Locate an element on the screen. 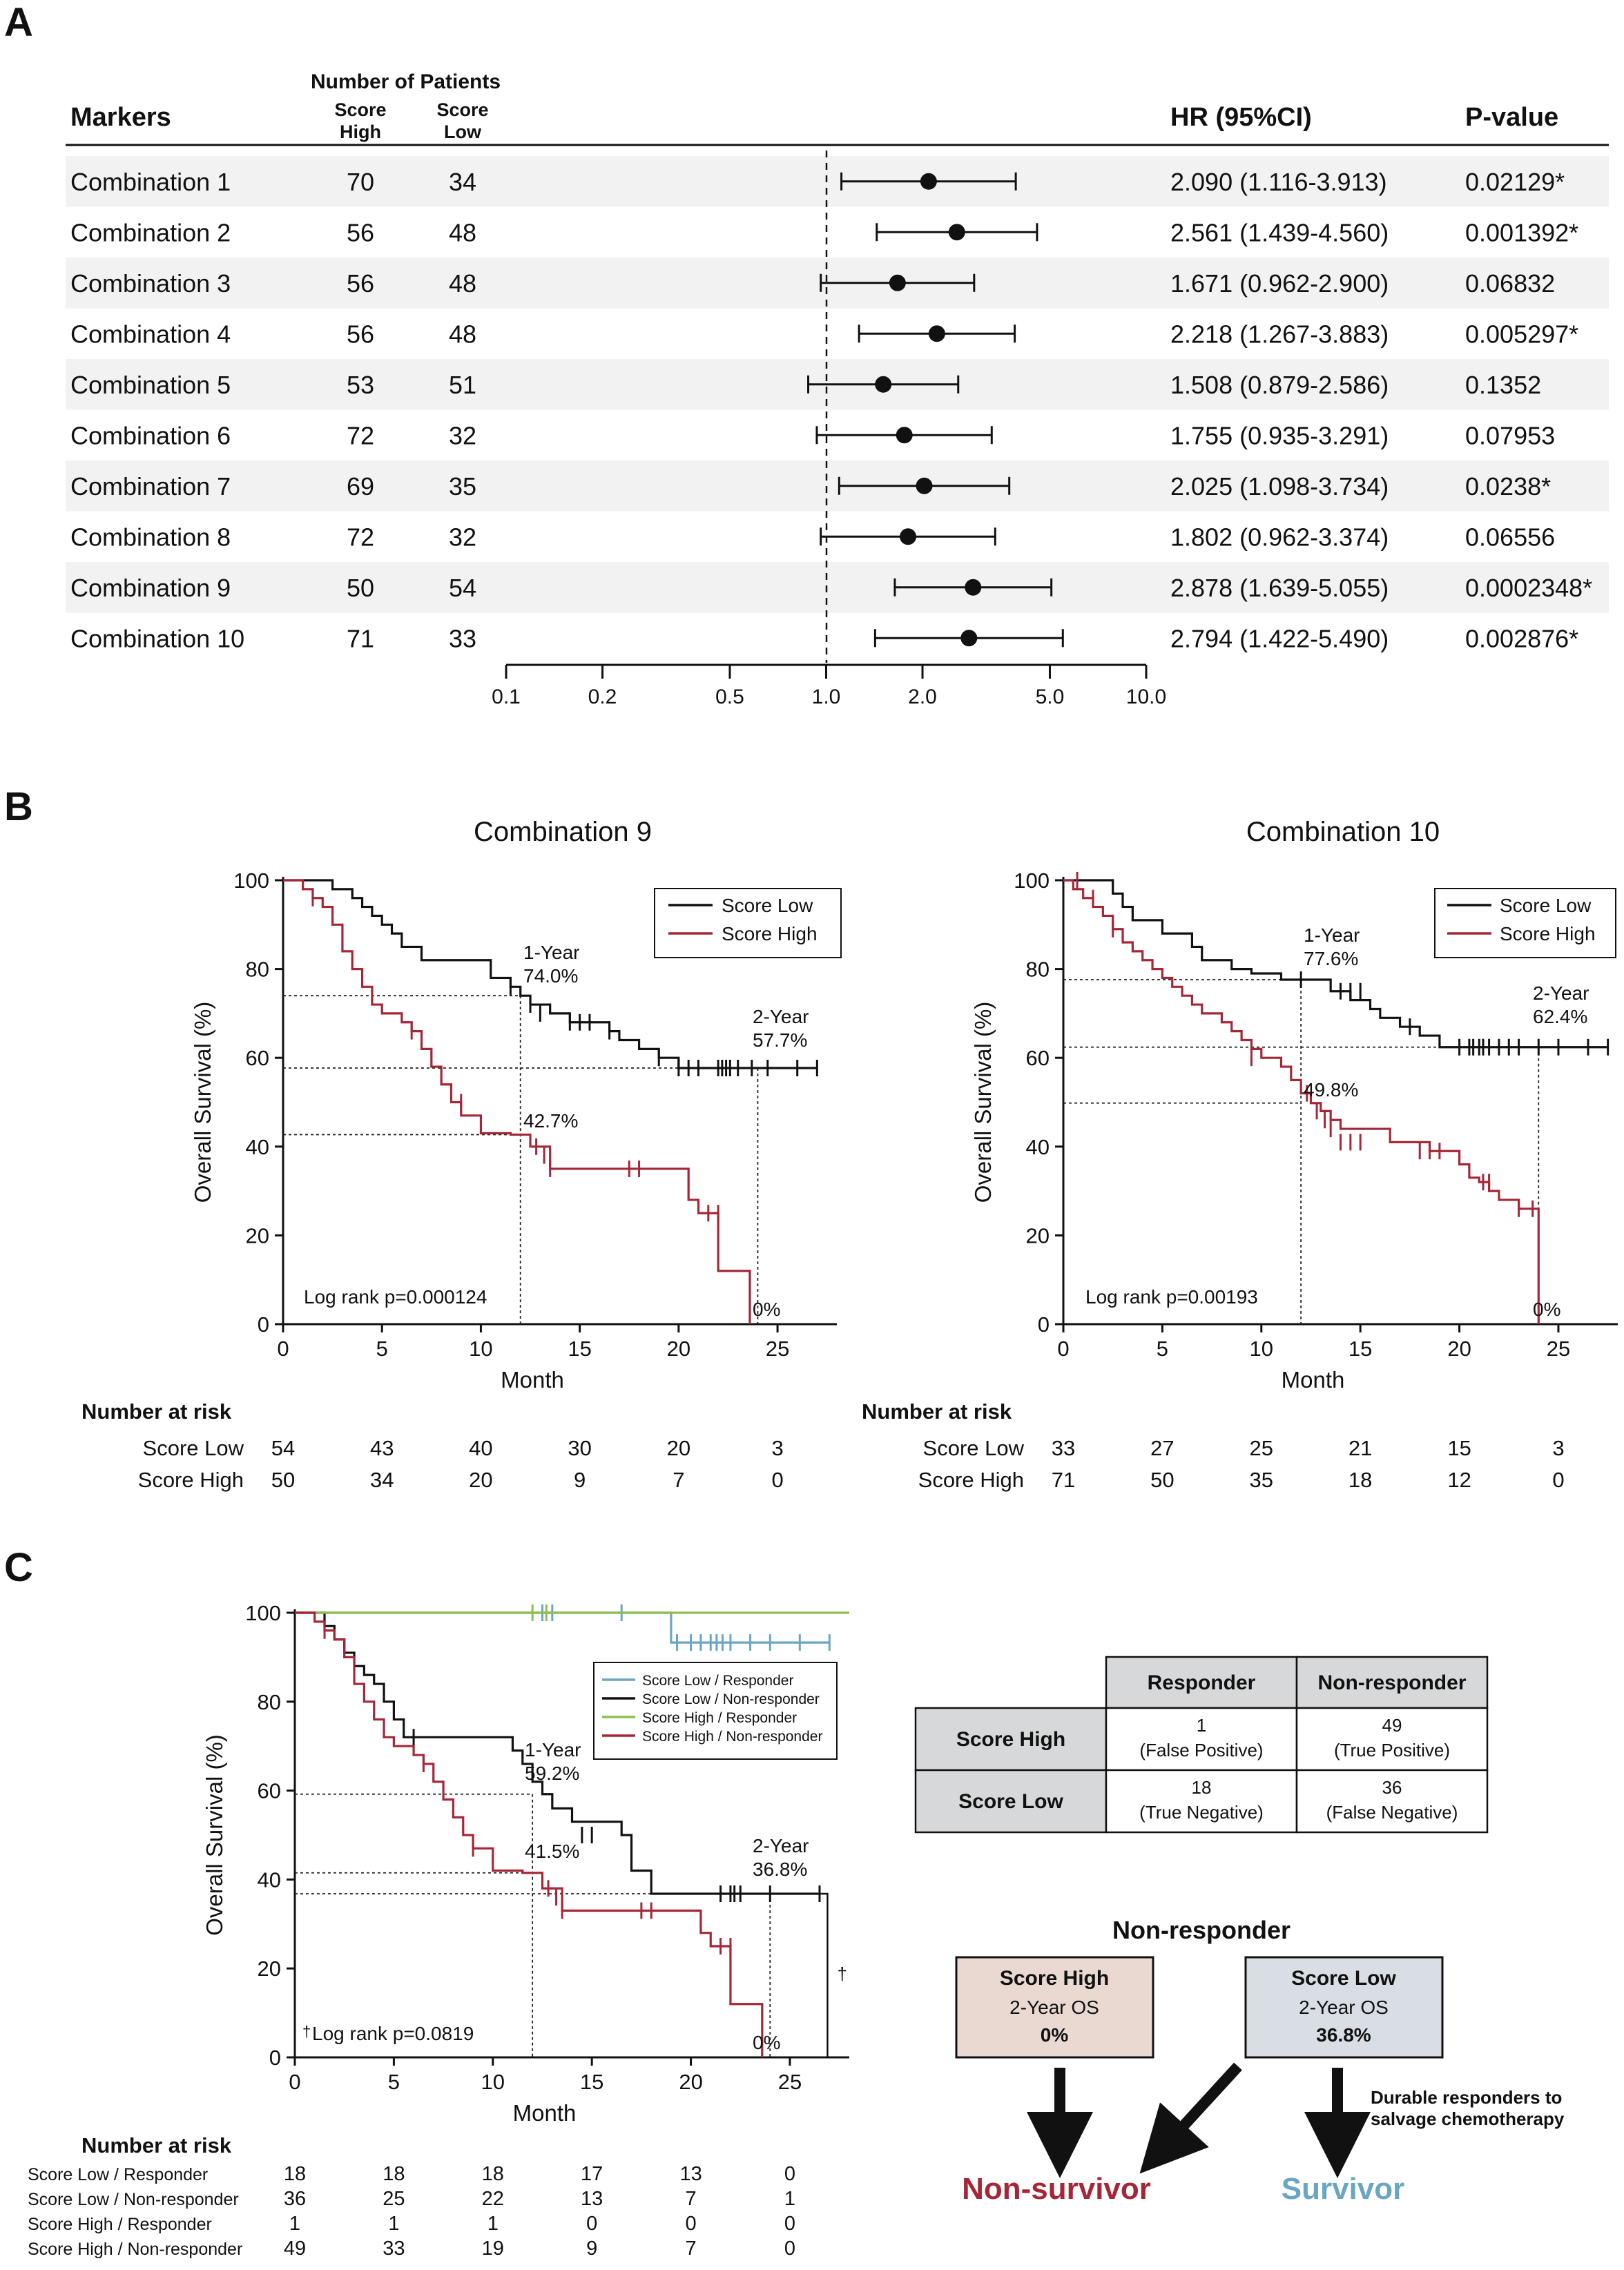  km-b10-ann-high-1y: 49.8% is located at coordinates (1331, 1089).